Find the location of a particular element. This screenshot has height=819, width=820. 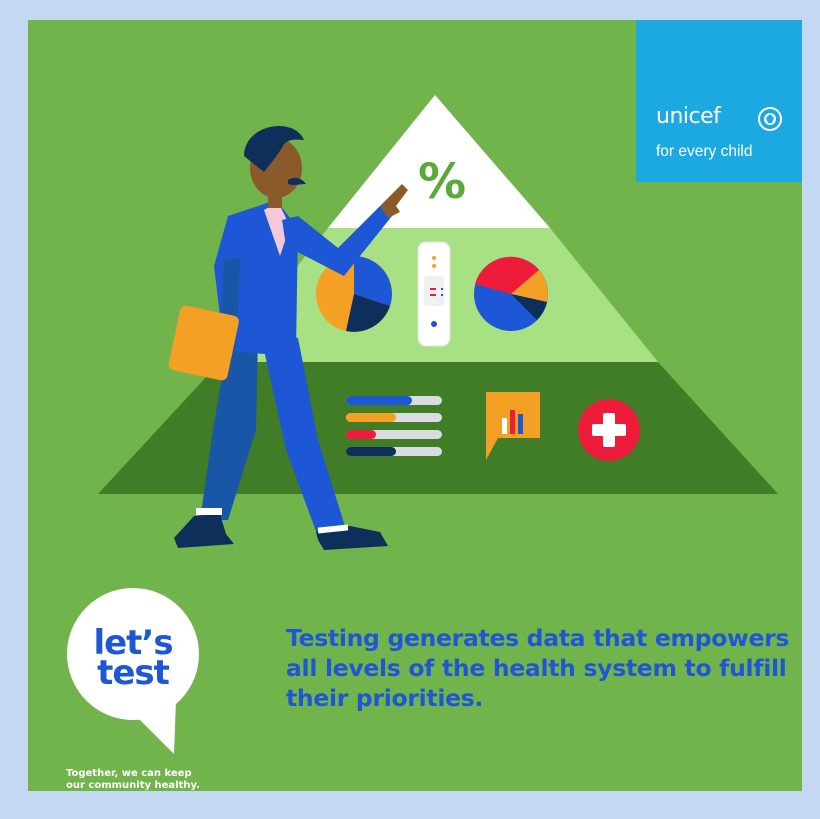

plus-cross-icon is located at coordinates (609, 430).